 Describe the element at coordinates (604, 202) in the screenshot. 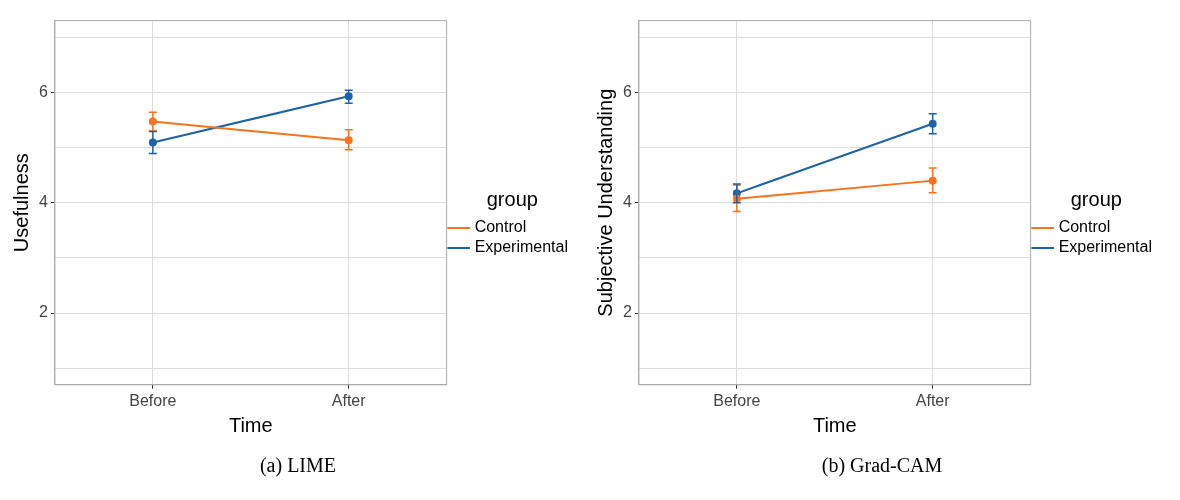

I see `y-axis-title: Subjective Understanding` at that location.